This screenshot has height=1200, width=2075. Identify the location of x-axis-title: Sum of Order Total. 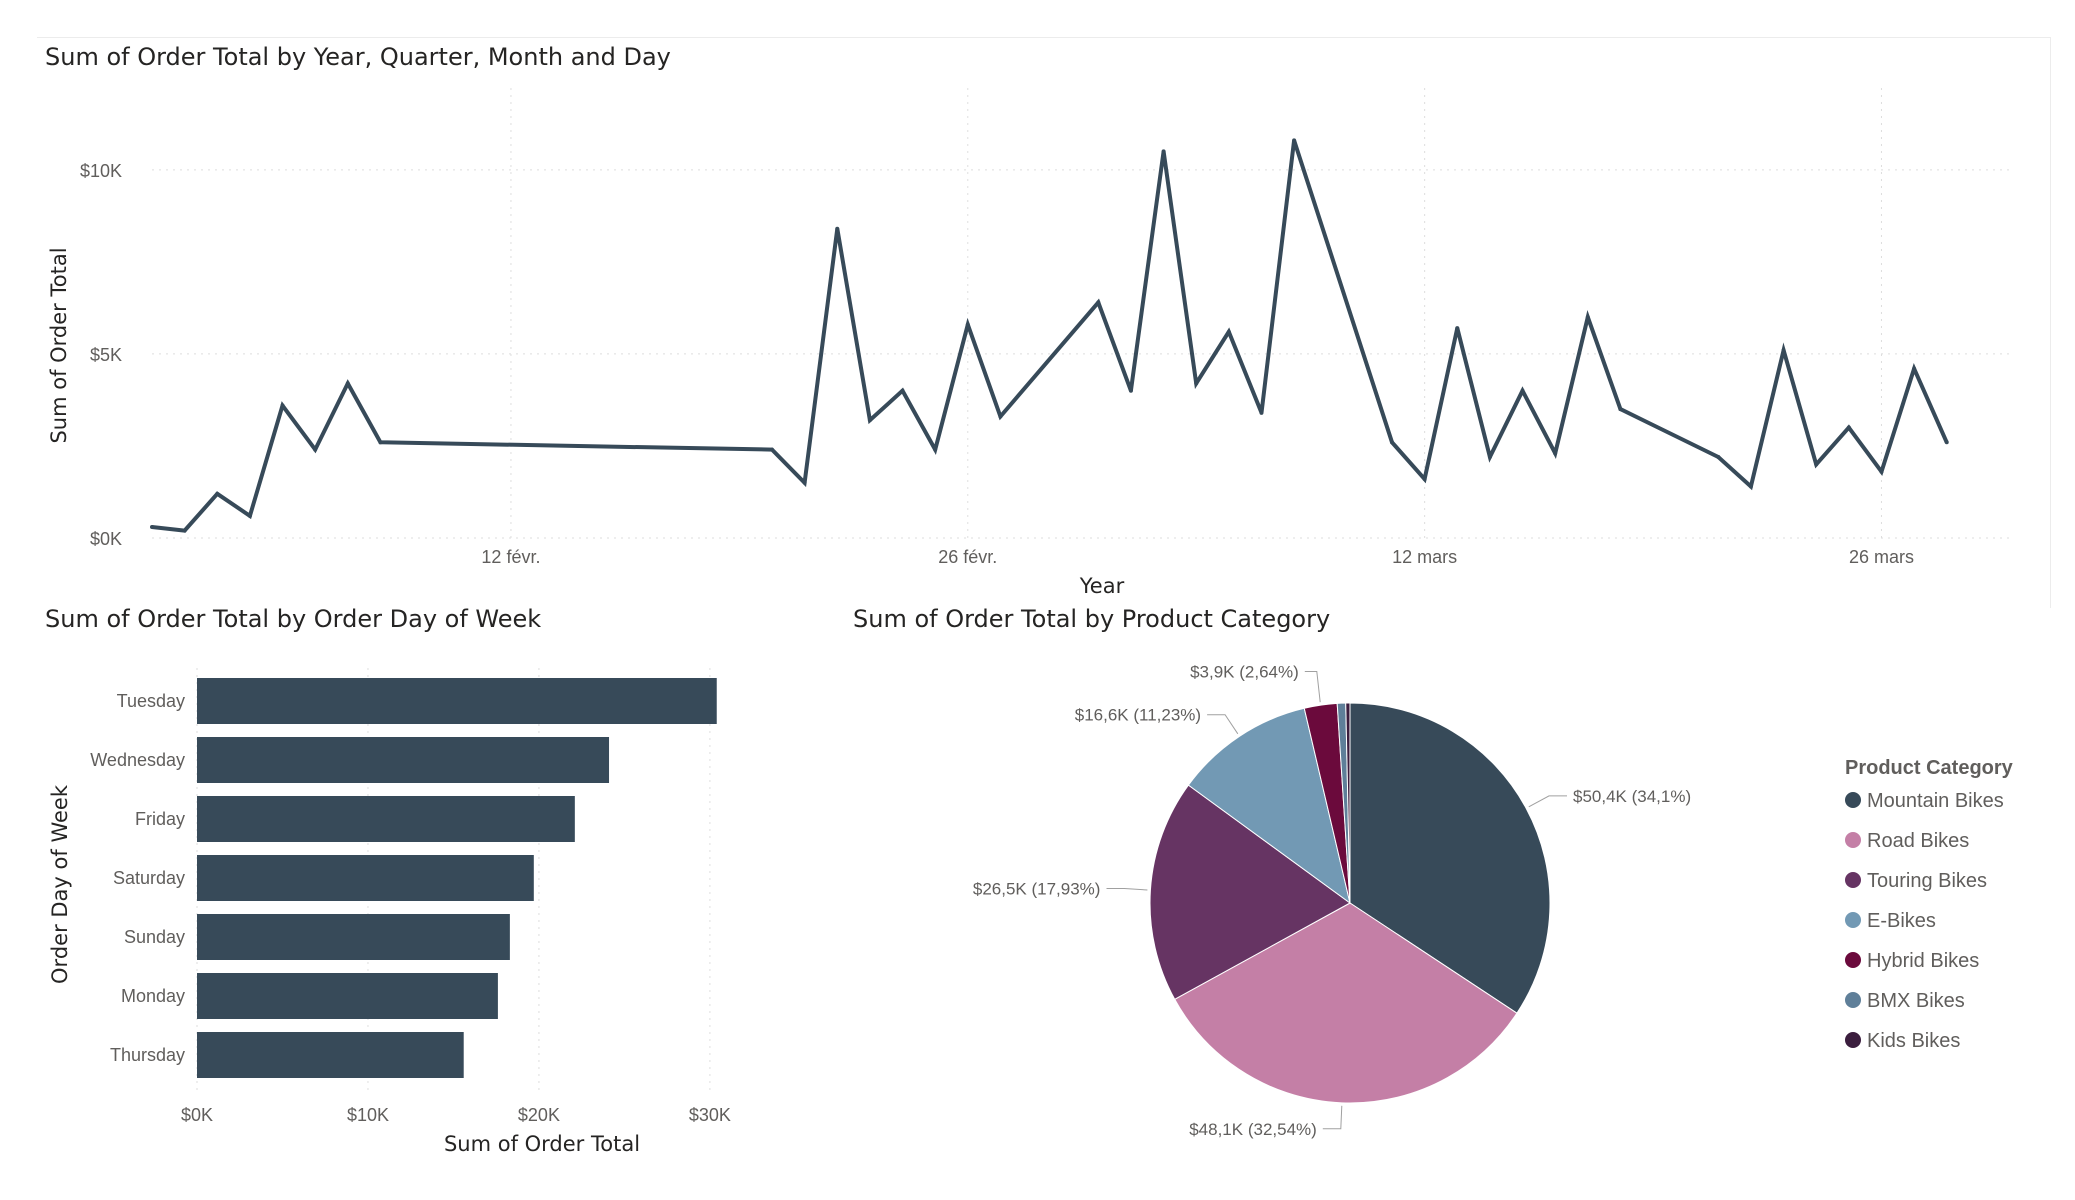
(542, 1144).